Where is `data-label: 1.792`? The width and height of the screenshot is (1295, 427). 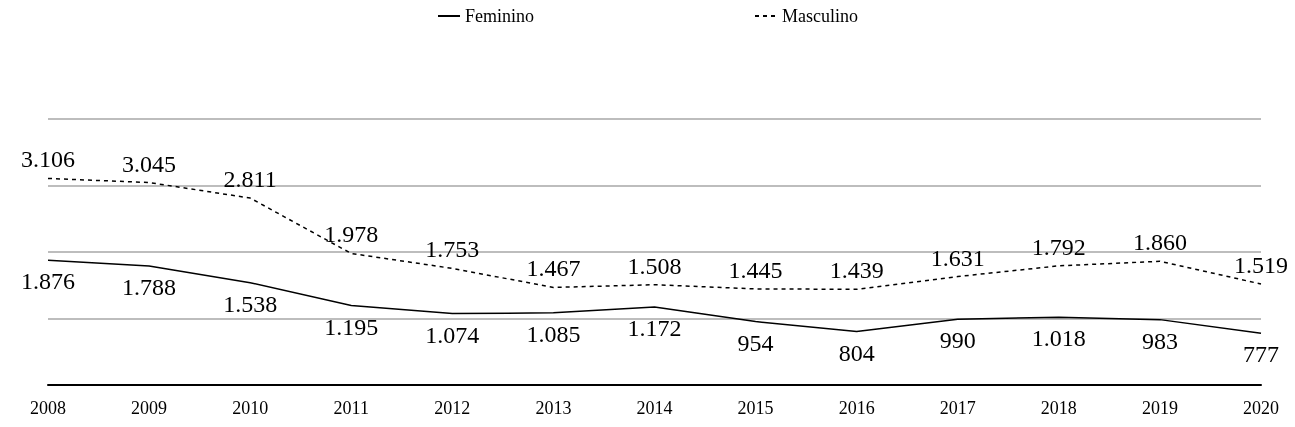 data-label: 1.792 is located at coordinates (1058, 246).